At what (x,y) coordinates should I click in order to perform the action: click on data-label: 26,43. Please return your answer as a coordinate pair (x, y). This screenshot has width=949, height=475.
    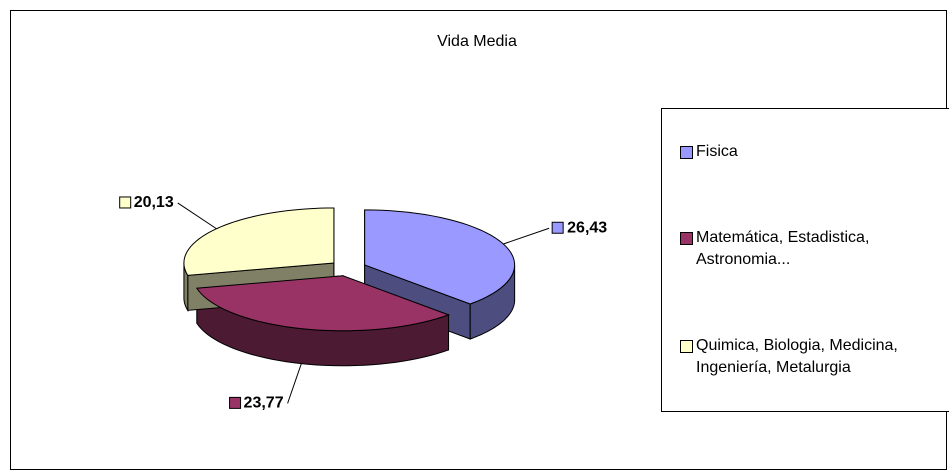
    Looking at the image, I should click on (587, 227).